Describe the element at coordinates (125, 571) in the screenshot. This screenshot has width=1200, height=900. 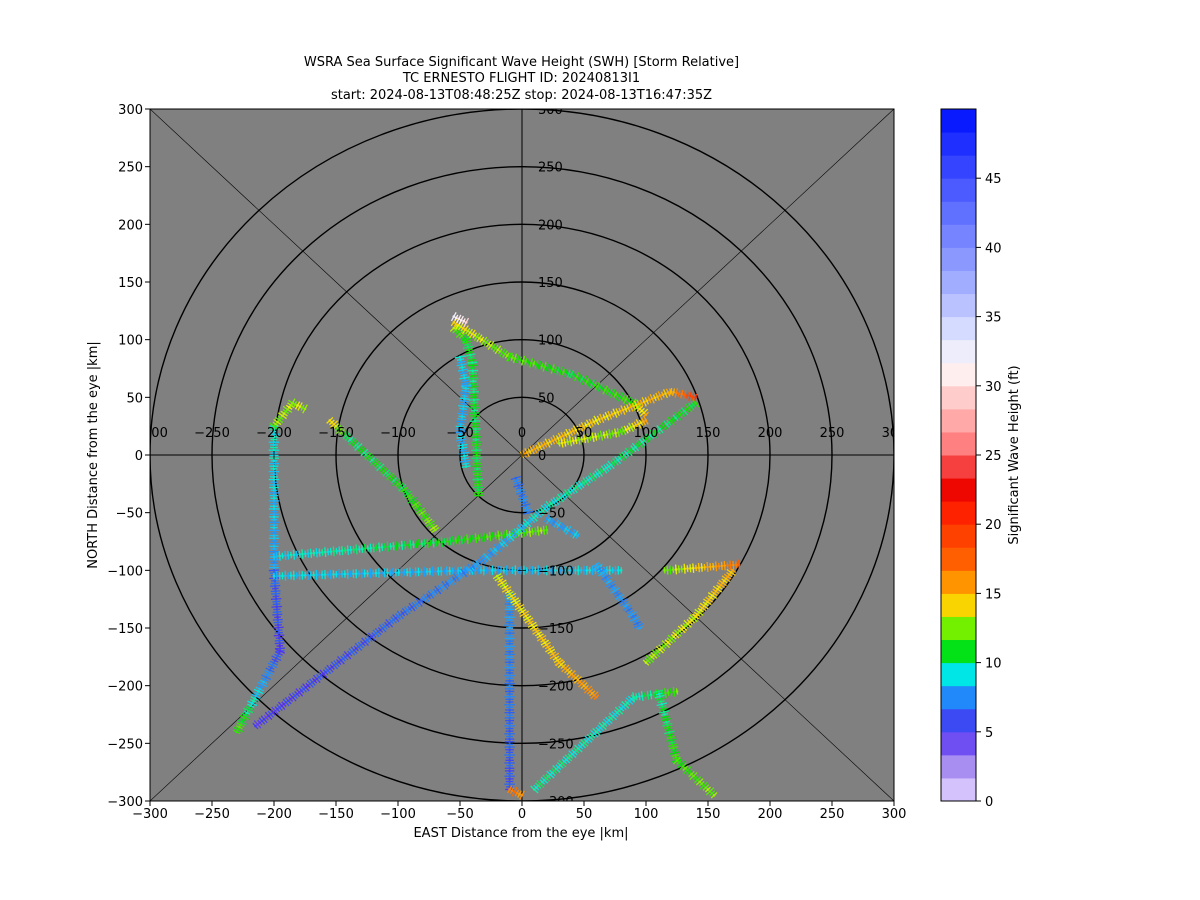
I see `y-tick-label: −100` at that location.